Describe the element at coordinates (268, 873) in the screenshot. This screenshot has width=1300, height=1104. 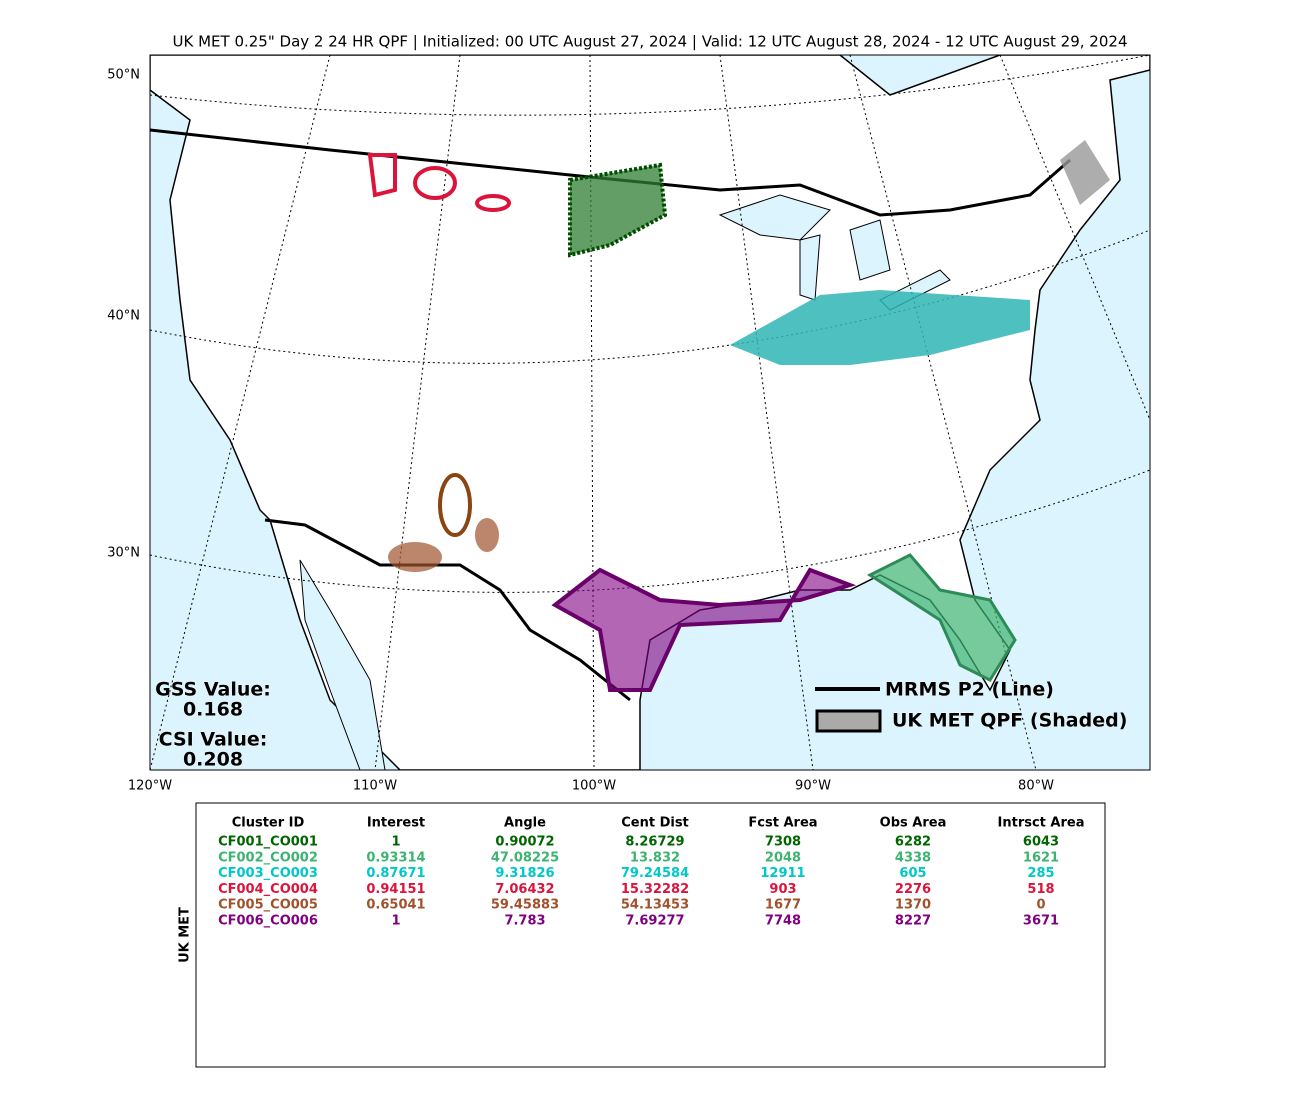
I see `table-cell: CF003_CO003` at that location.